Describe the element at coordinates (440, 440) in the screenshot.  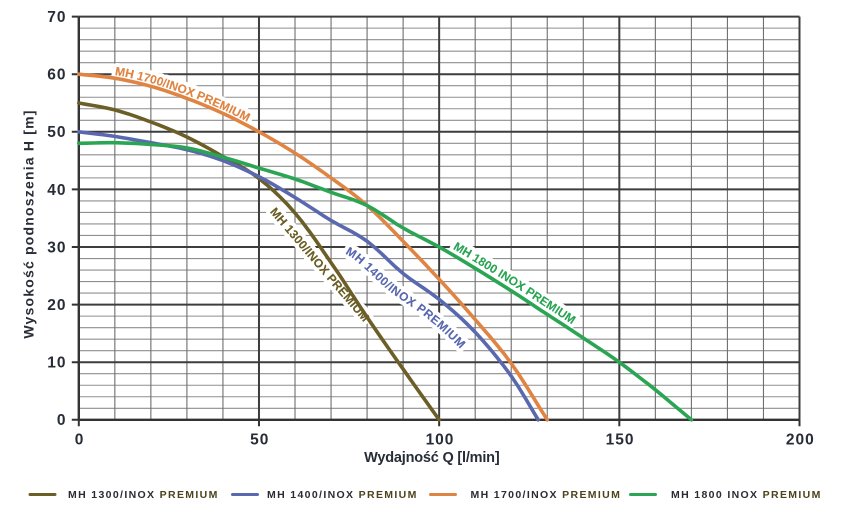
I see `svg-text: 100` at that location.